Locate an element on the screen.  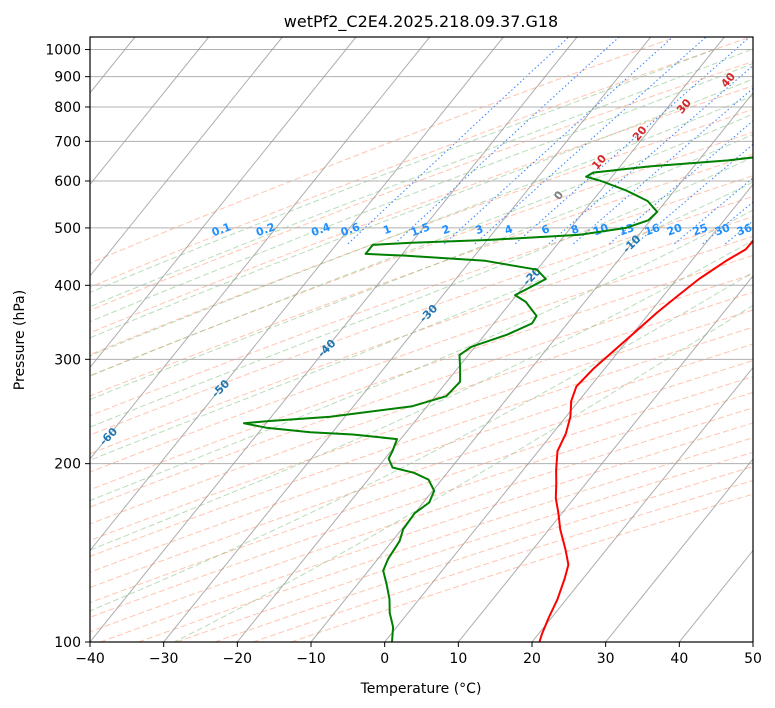
x-axis: −40 −30 −20 −10 0 10 20 30 40 50 is located at coordinates (418, 654).